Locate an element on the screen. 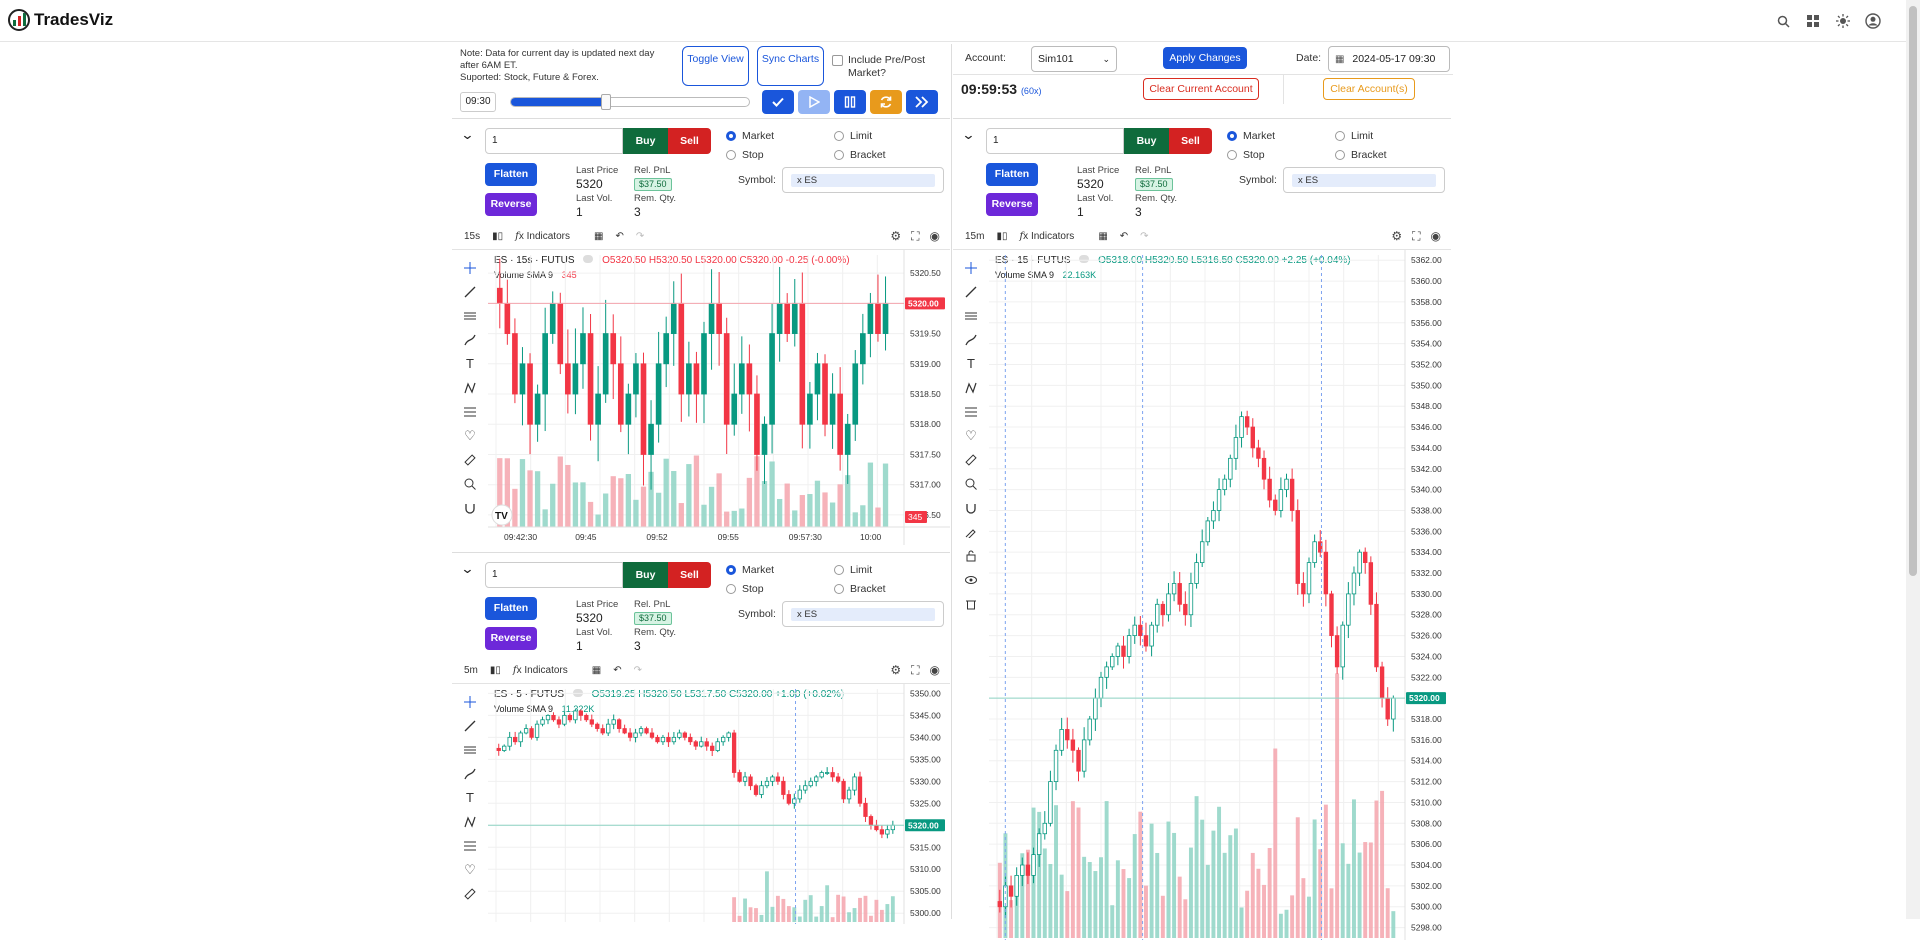 The image size is (1920, 940). trash-icon is located at coordinates (971, 603).